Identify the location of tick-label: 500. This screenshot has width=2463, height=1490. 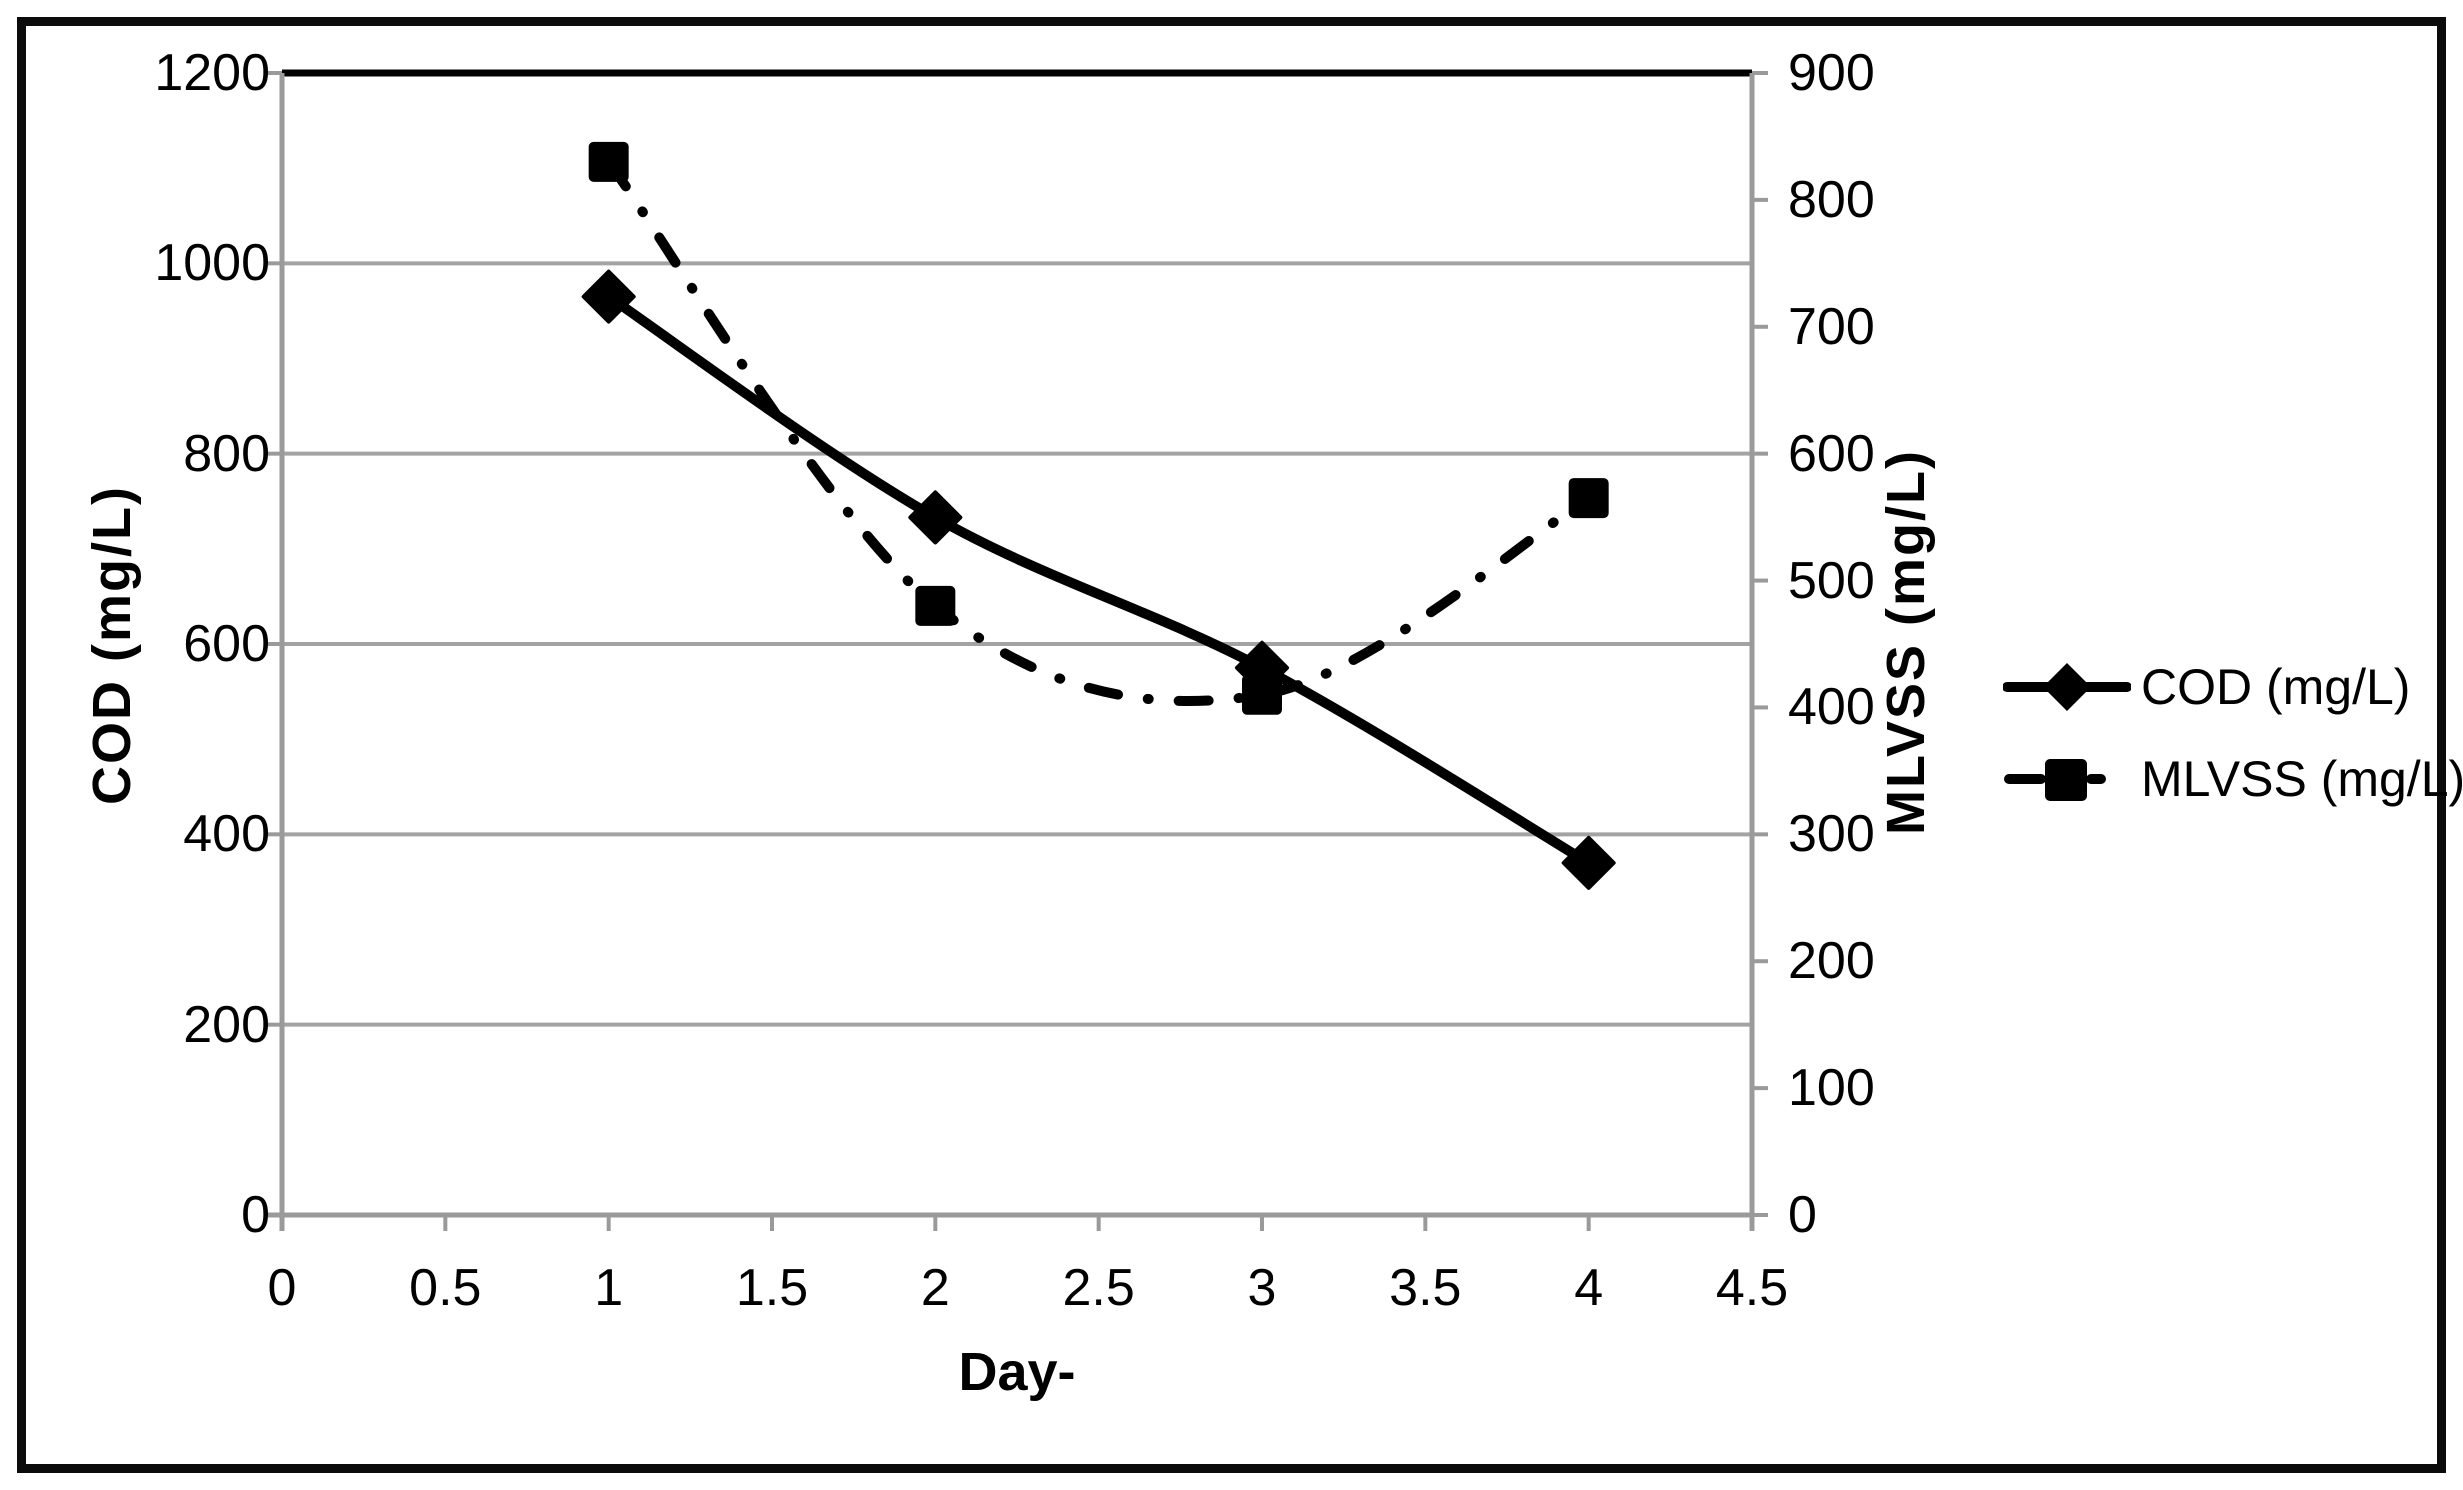
(1831, 580).